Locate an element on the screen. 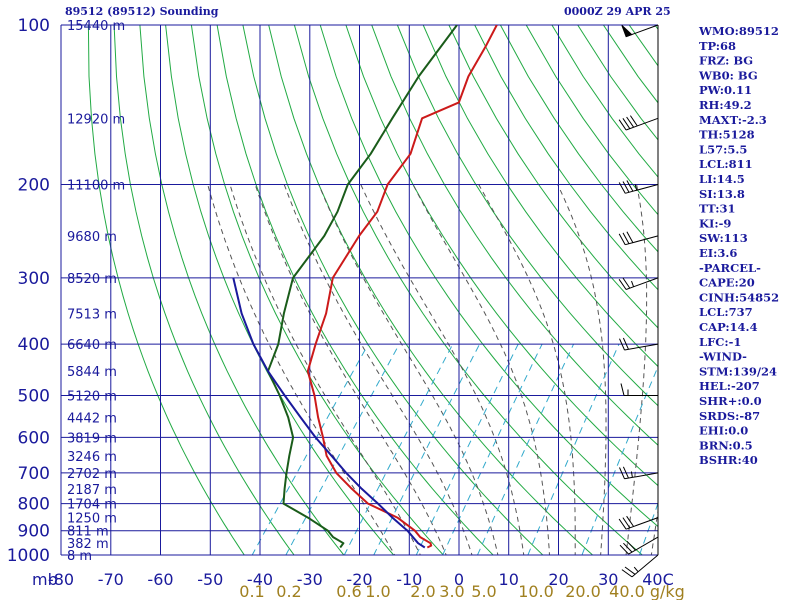 This screenshot has height=600, width=800. index-entry: LCL:737 is located at coordinates (726, 312).